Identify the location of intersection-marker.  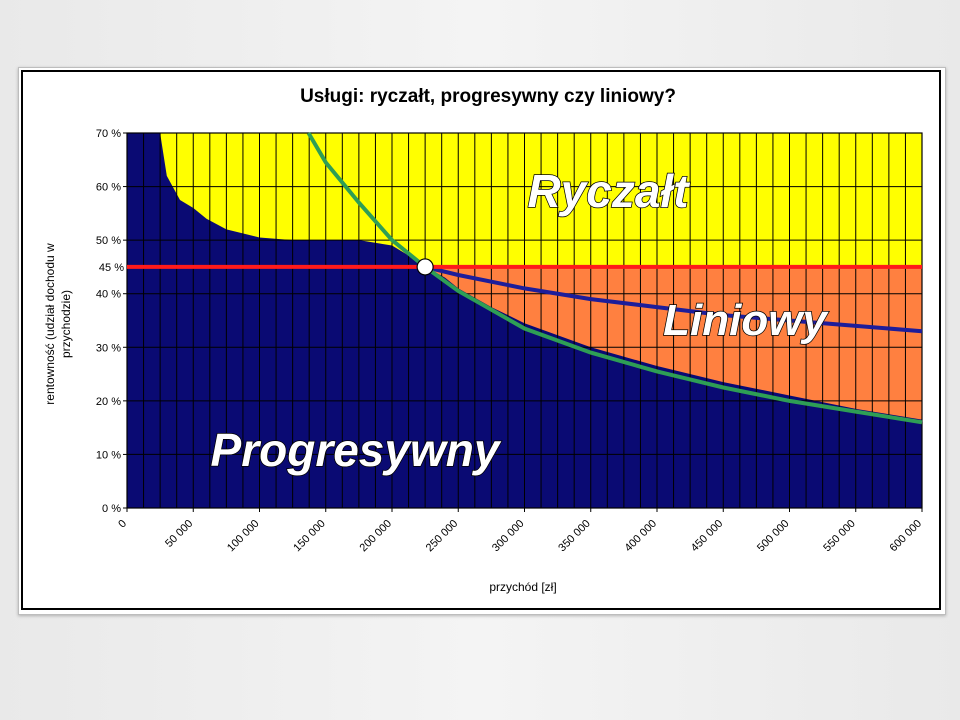
(425, 267).